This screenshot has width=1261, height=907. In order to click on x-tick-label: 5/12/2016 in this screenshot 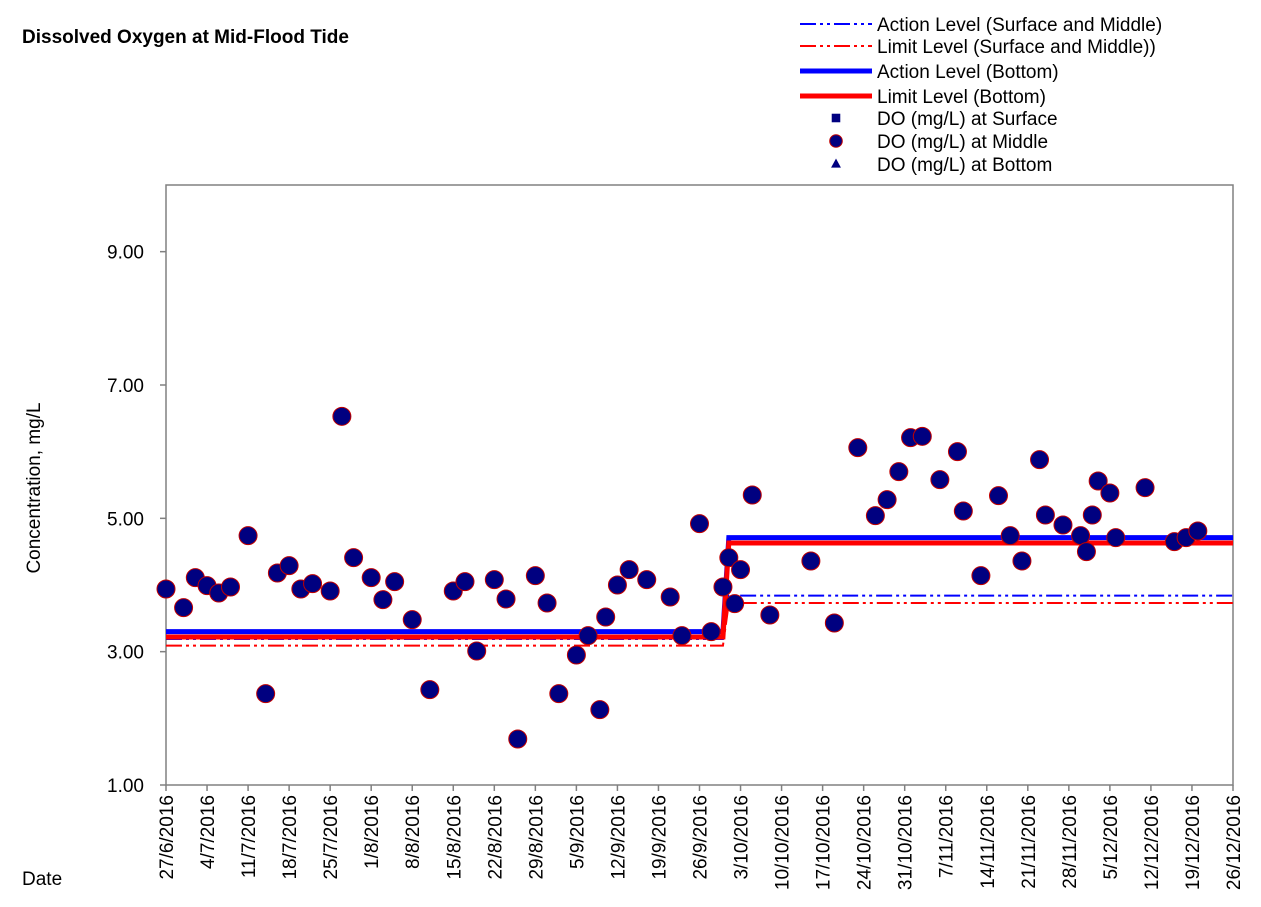, I will do `click(1111, 837)`.